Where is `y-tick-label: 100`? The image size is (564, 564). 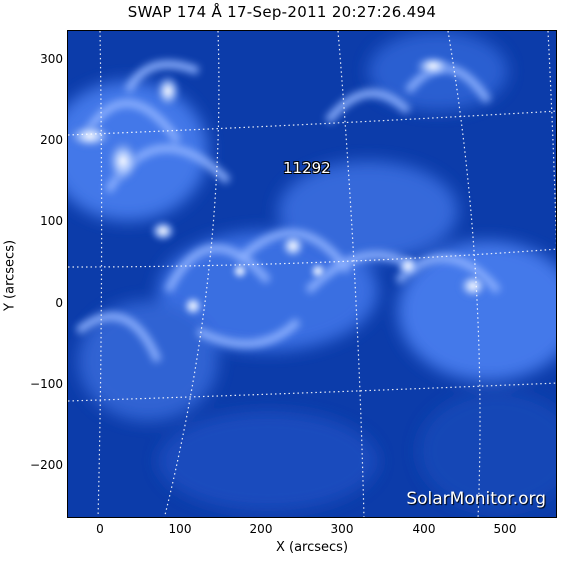 y-tick-label: 100 is located at coordinates (51, 221).